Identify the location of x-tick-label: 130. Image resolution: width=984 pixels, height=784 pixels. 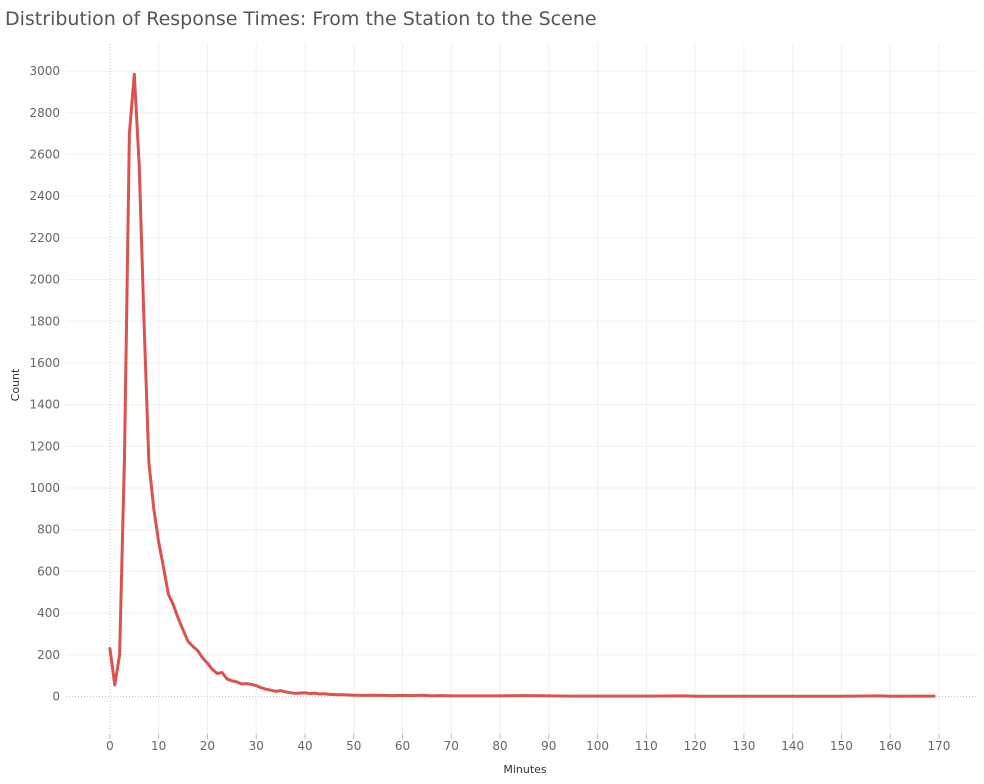
(743, 746).